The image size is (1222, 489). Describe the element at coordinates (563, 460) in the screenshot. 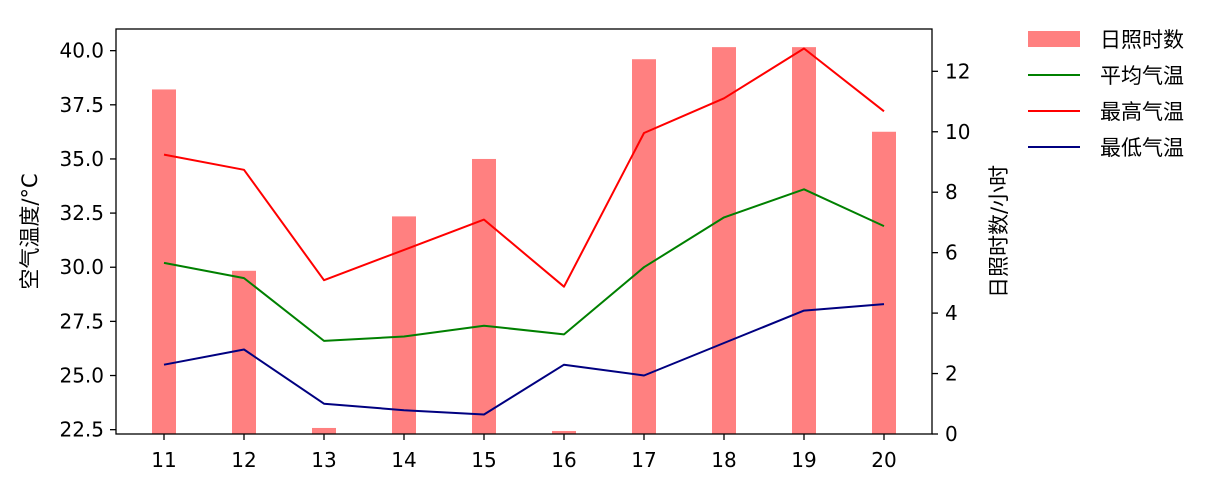

I see `x-tick-label-16: 16` at that location.